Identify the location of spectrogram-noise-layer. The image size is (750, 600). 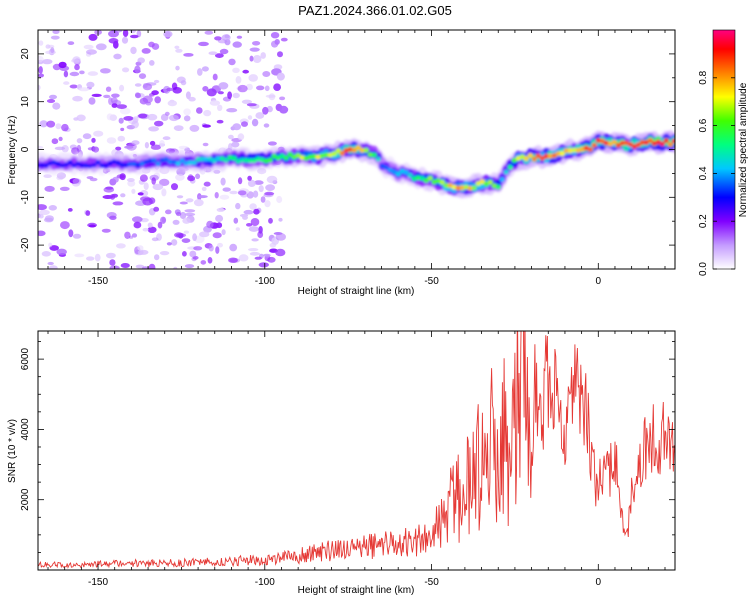
(163, 149).